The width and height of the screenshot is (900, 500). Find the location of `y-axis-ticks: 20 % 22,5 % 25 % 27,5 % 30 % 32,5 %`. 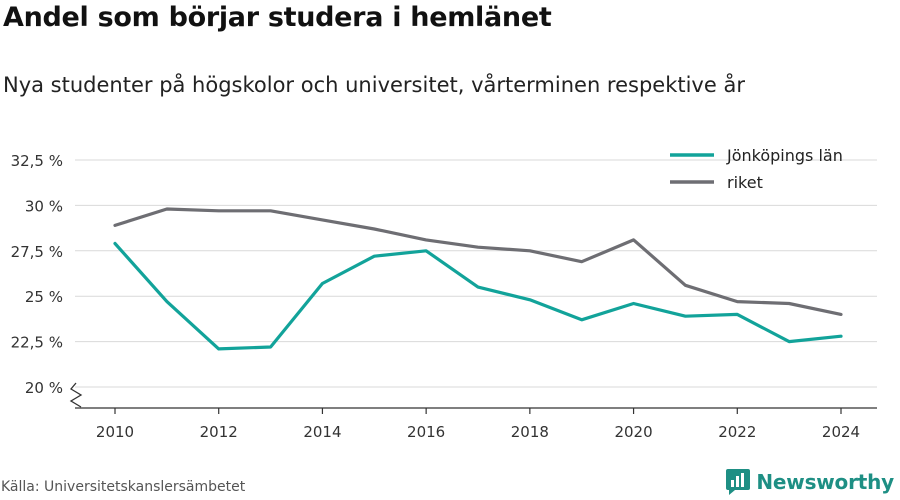

y-axis-ticks: 20 % 22,5 % 25 % 27,5 % 30 % 32,5 % is located at coordinates (37, 274).